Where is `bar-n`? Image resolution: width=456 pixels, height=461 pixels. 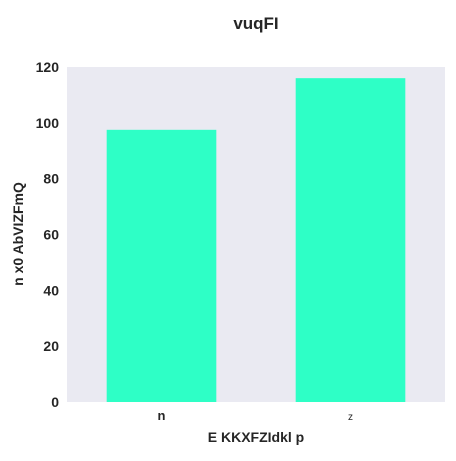
bar-n is located at coordinates (161, 265).